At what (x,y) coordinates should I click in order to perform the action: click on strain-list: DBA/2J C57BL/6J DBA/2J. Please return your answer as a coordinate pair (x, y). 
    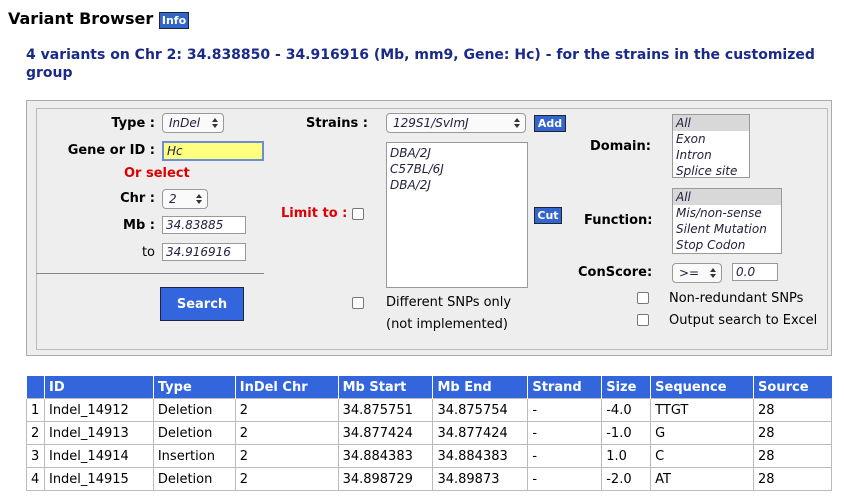
    Looking at the image, I should click on (457, 215).